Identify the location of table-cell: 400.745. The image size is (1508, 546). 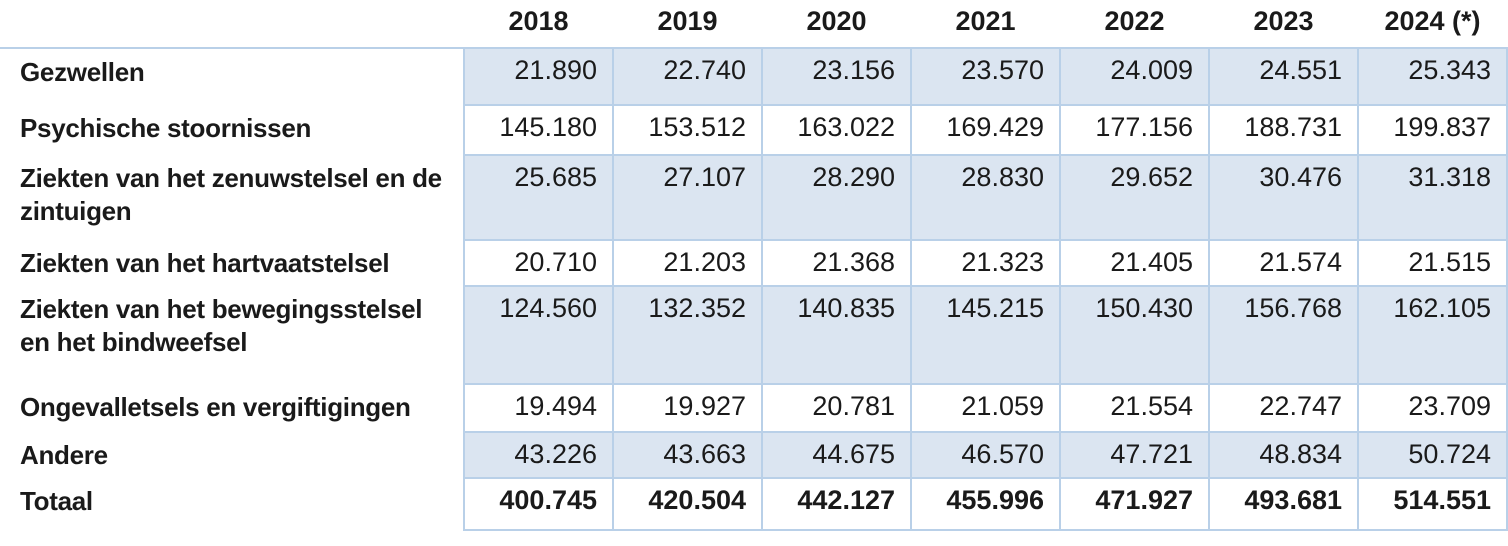
(538, 504).